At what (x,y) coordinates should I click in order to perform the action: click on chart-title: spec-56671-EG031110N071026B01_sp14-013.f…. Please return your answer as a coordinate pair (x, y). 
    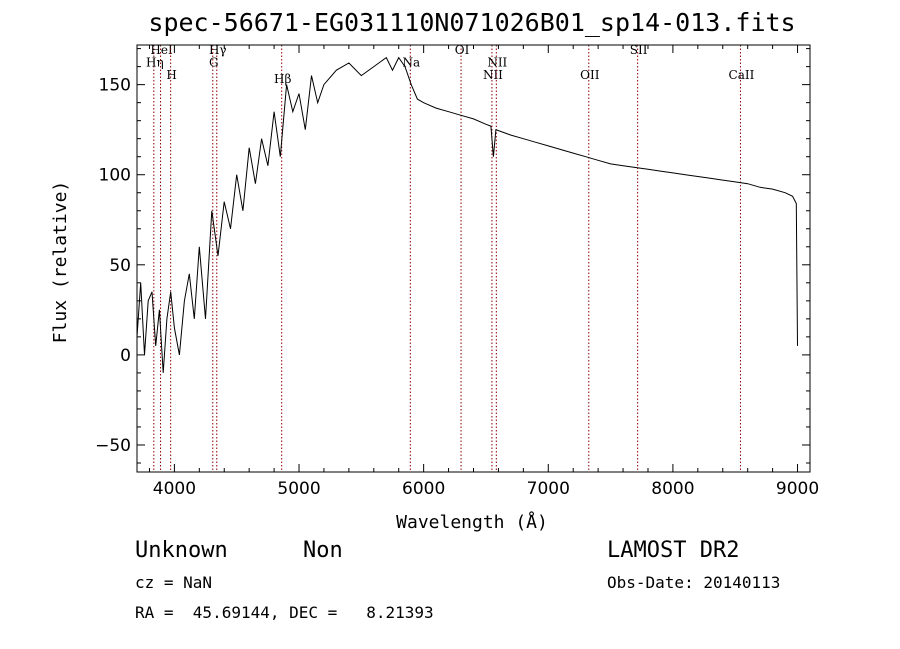
    Looking at the image, I should click on (471, 22).